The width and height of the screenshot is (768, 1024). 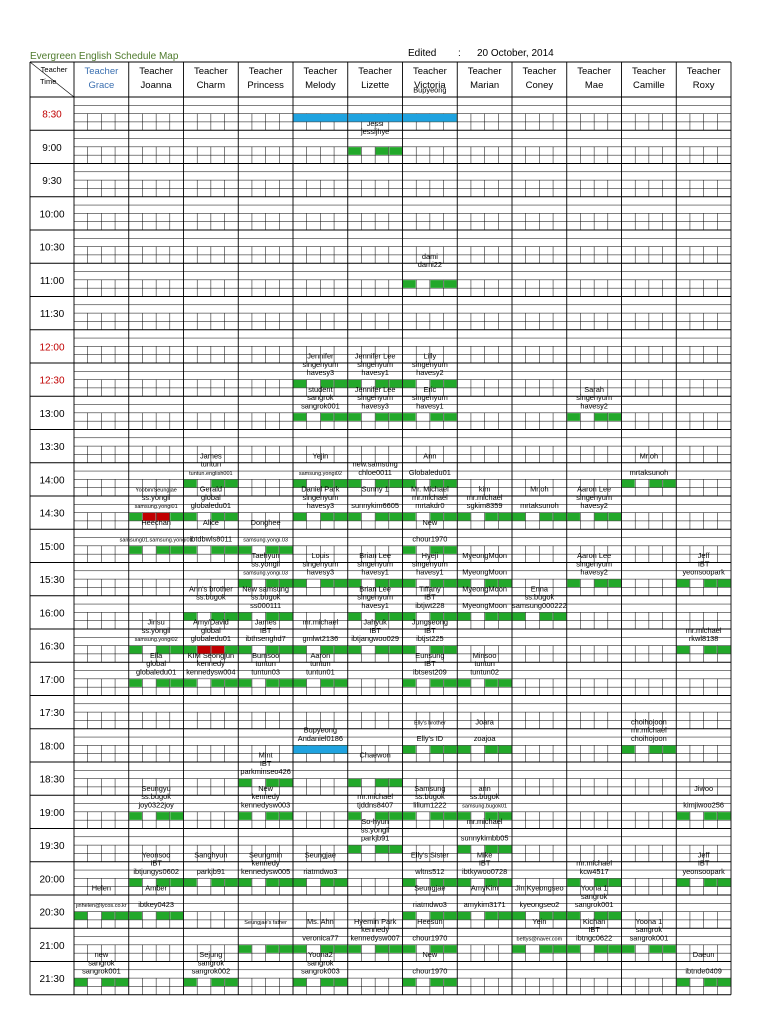 What do you see at coordinates (429, 505) in the screenshot?
I see `schedule-entry-text: mrtakdr0` at bounding box center [429, 505].